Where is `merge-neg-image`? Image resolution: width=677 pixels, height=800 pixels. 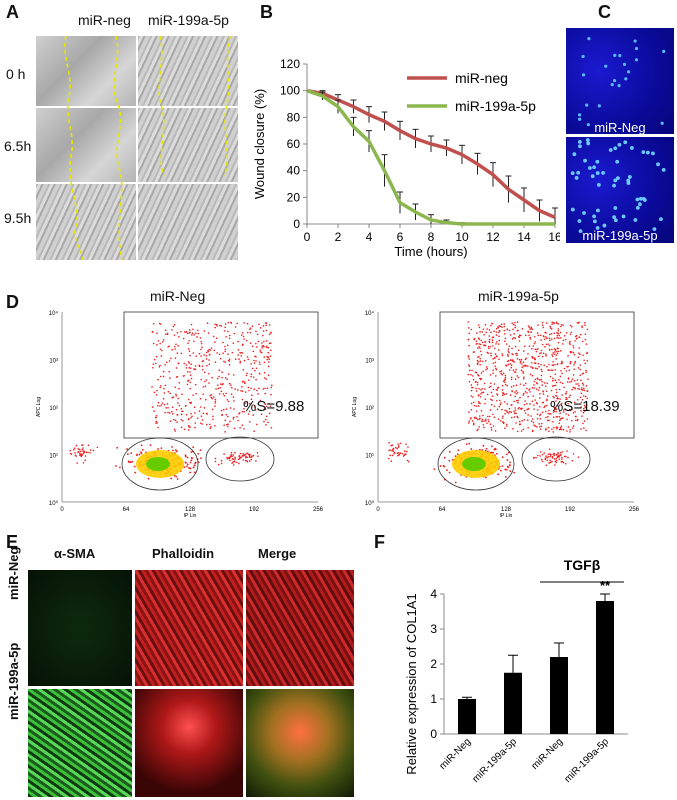
merge-neg-image is located at coordinates (300, 628).